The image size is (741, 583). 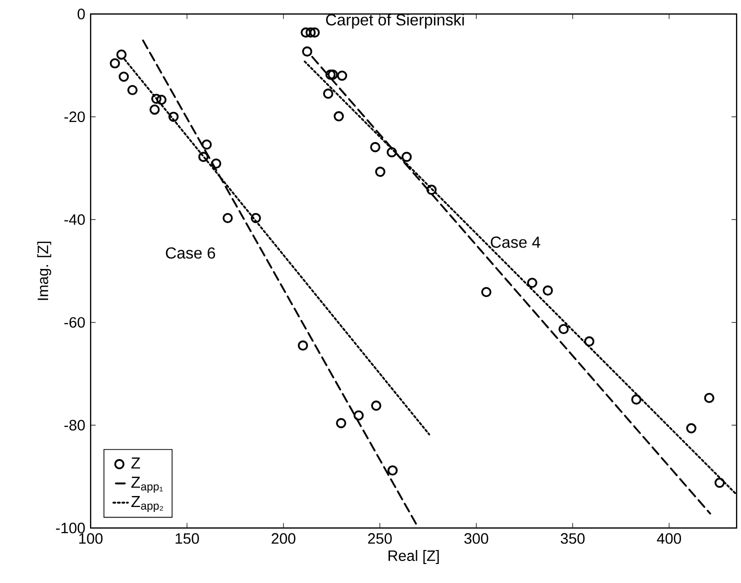 What do you see at coordinates (74, 425) in the screenshot?
I see `y-tick-label: -80` at bounding box center [74, 425].